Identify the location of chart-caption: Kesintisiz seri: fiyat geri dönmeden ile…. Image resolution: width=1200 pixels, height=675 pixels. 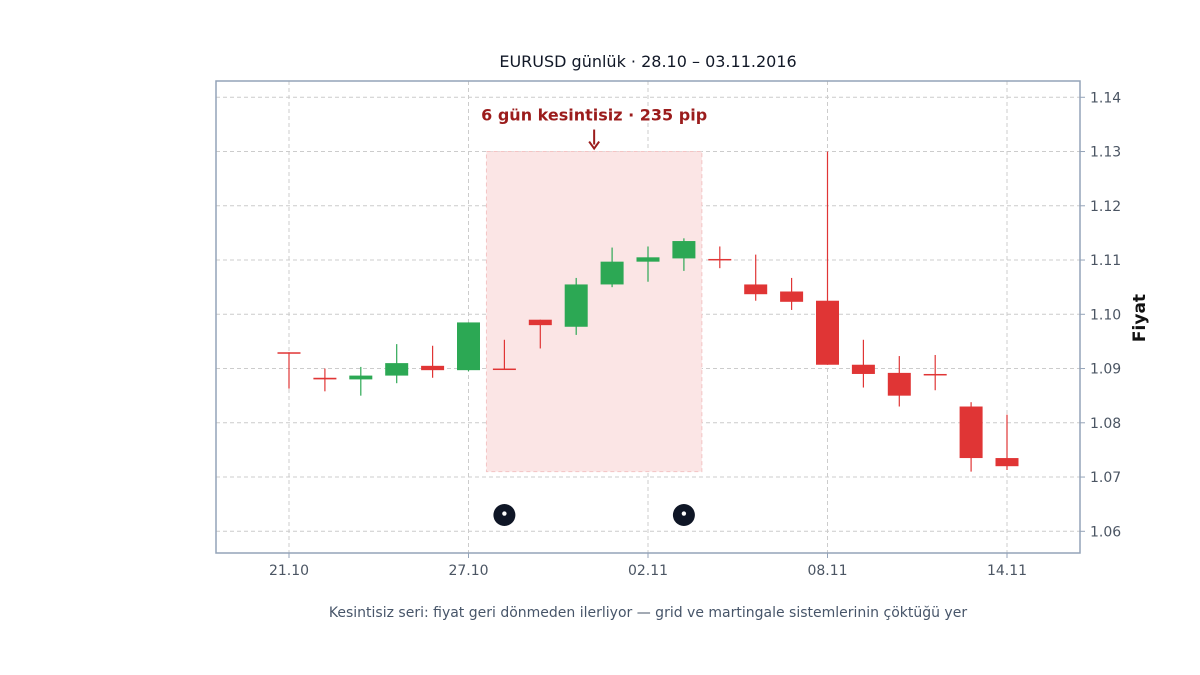
(648, 613).